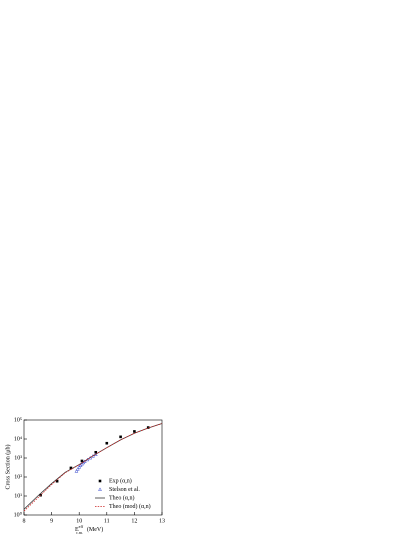 This screenshot has height=537, width=415. I want to click on y-tick-label: 10⁴, so click(18, 439).